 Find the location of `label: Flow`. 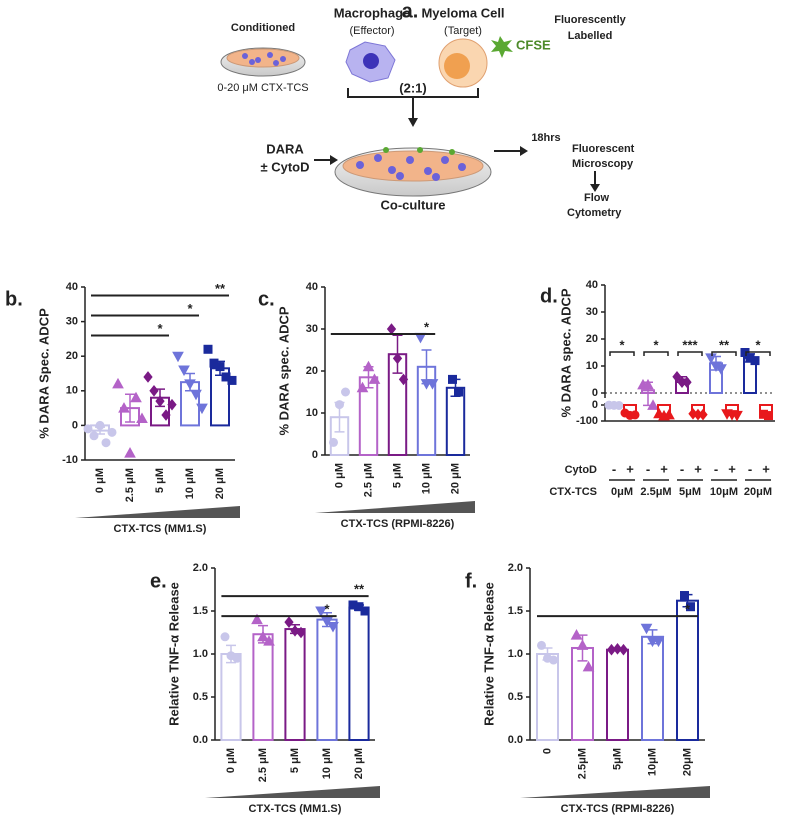

label: Flow is located at coordinates (596, 198).